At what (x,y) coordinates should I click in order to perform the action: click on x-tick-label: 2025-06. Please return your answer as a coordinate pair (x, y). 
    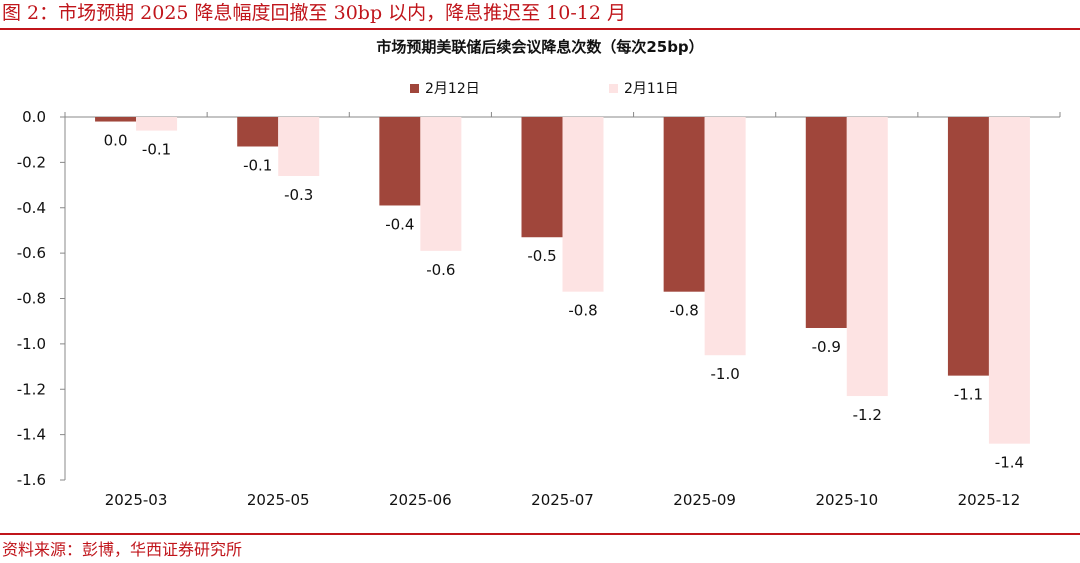
    Looking at the image, I should click on (420, 500).